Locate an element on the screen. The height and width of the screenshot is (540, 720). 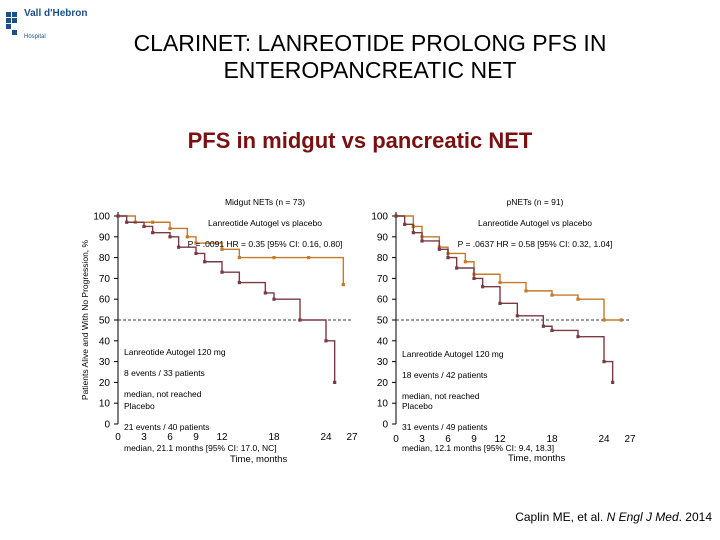
pnet-x-tick-label: 0 is located at coordinates (396, 439).